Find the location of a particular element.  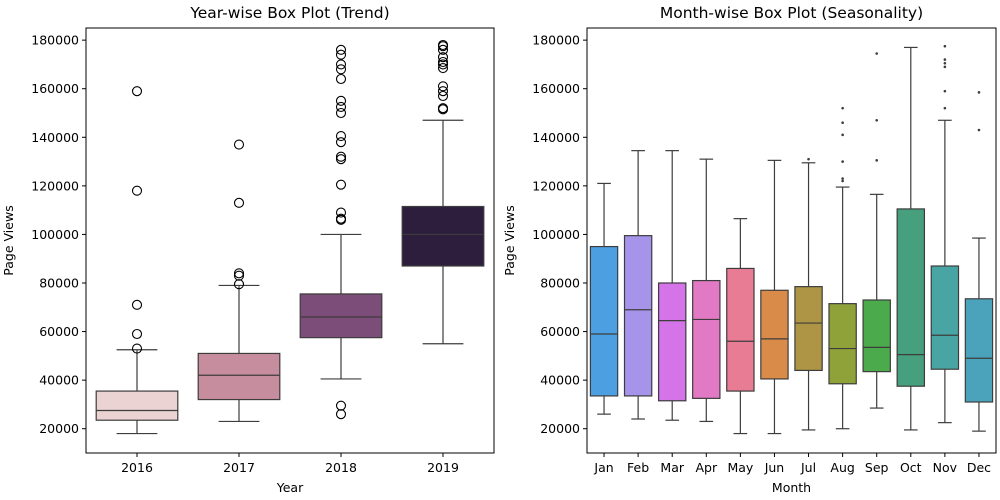

chart-title: Month-wise Box Plot (Seasonality) is located at coordinates (791, 13).